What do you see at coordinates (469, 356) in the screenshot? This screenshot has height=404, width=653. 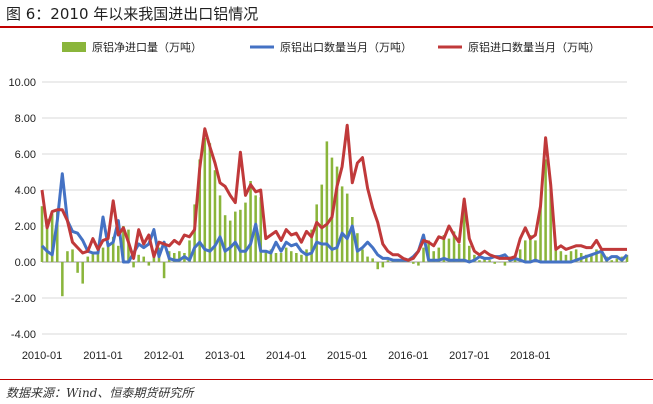 I see `x-tick-label: 2017-01` at bounding box center [469, 356].